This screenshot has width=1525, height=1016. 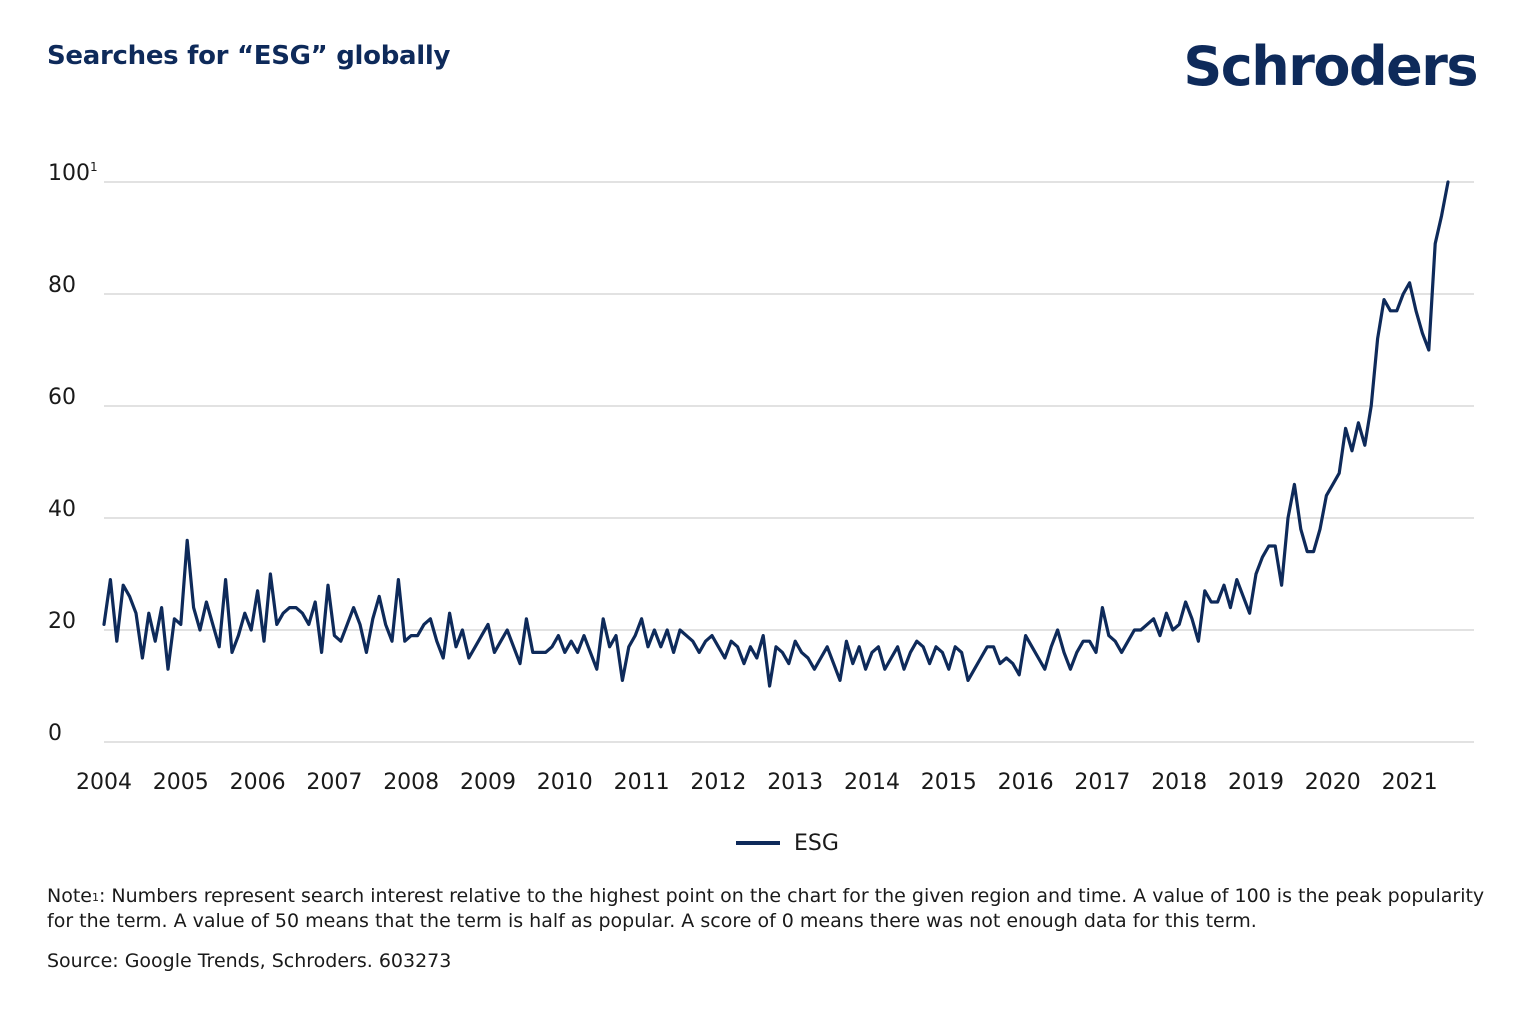 I want to click on y-tick-label: 20, so click(x=62, y=621).